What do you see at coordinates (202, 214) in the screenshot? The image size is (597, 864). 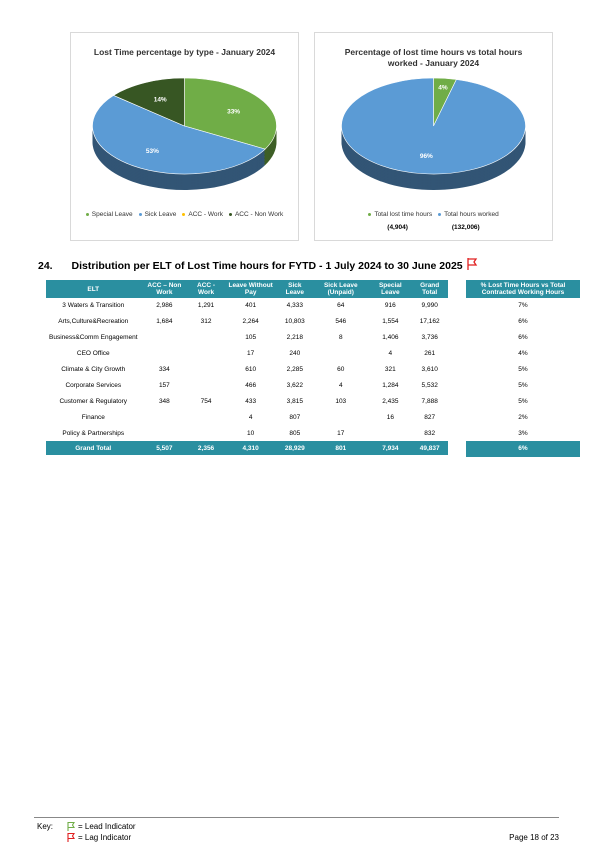 I see `legend-item: ACC - Work` at bounding box center [202, 214].